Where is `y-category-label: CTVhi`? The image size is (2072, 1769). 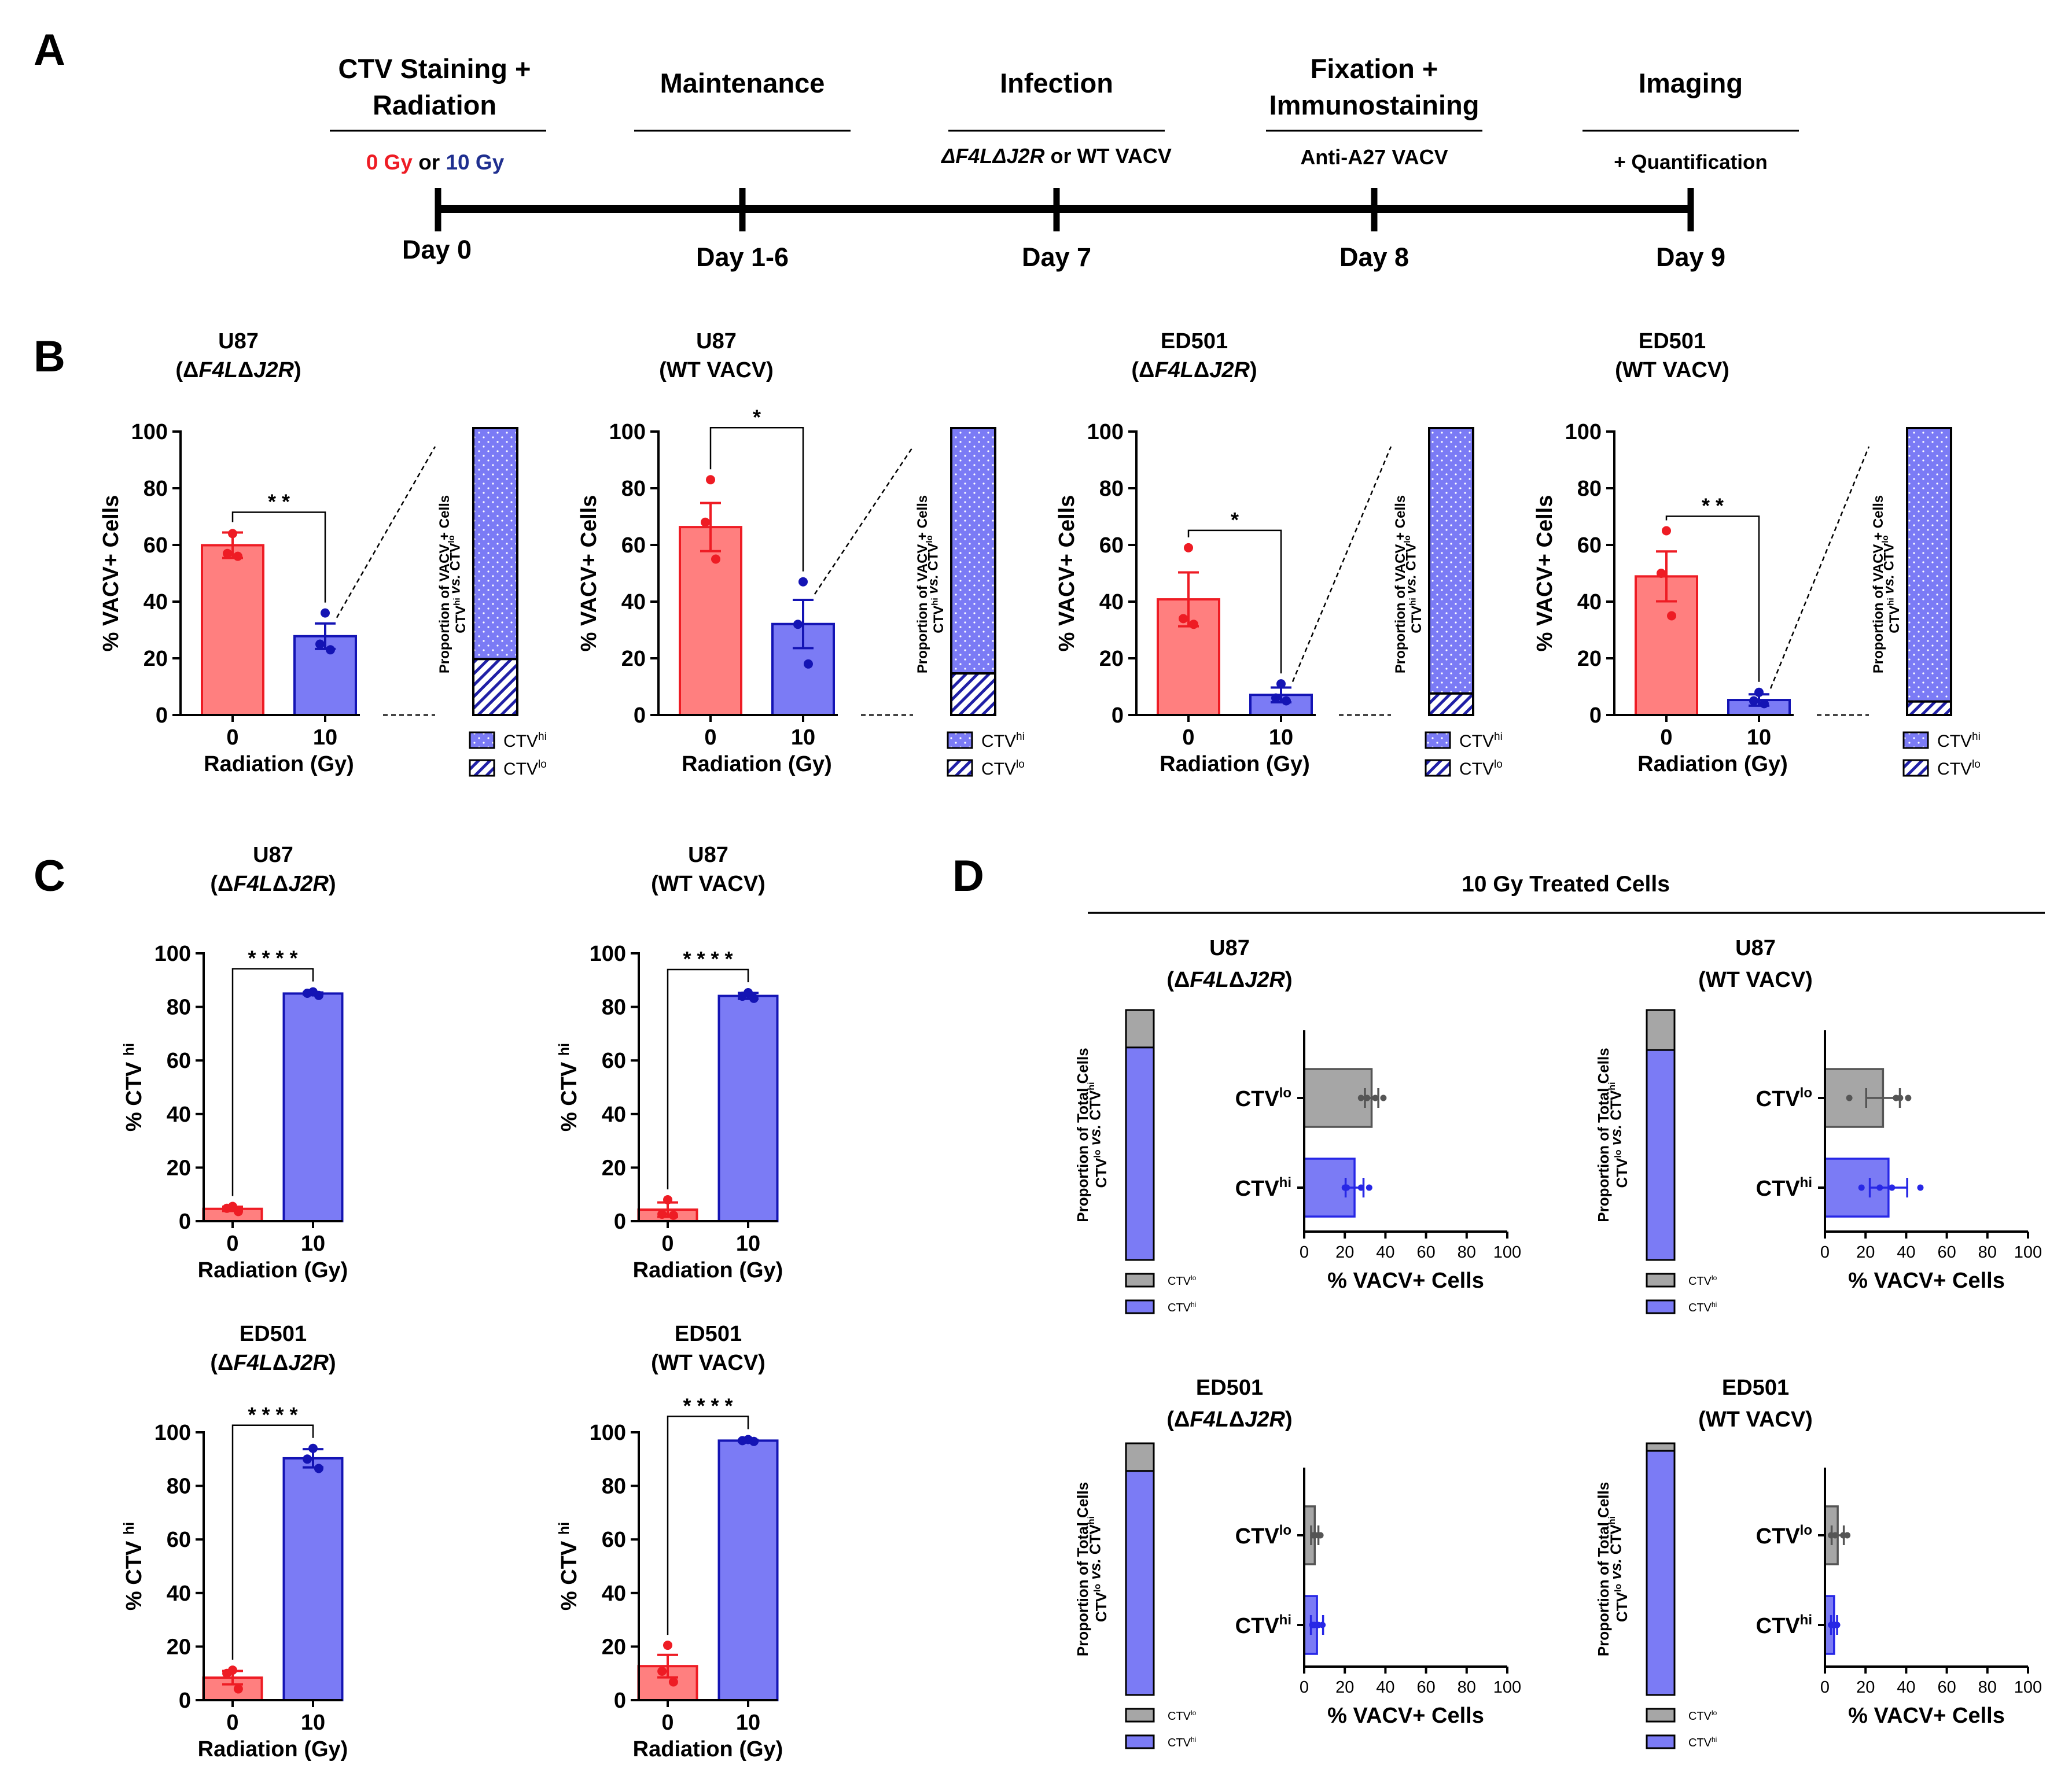 y-category-label: CTVhi is located at coordinates (1263, 1188).